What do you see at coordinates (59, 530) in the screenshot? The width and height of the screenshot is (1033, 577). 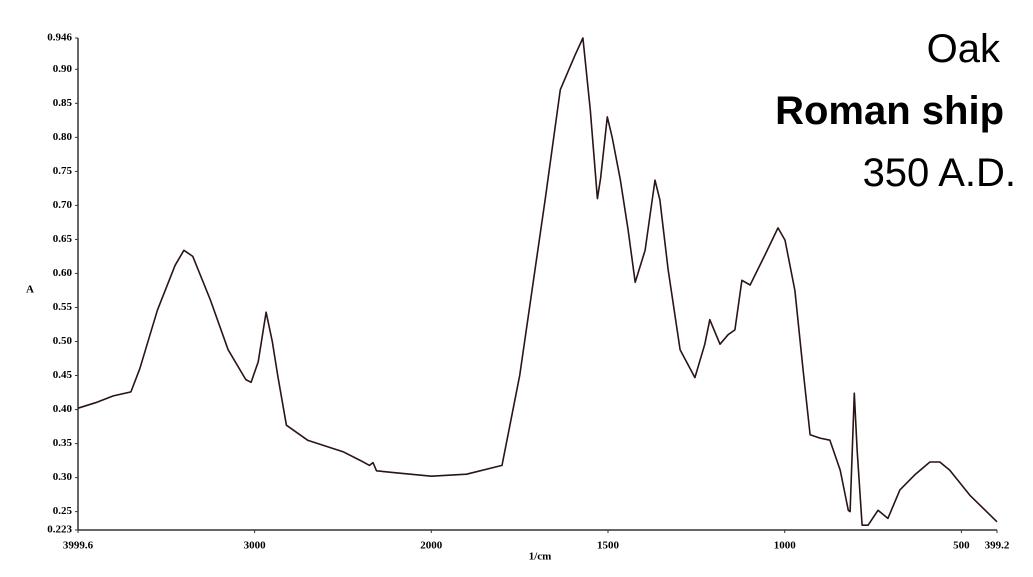 I see `y-tick-label: 0.223` at bounding box center [59, 530].